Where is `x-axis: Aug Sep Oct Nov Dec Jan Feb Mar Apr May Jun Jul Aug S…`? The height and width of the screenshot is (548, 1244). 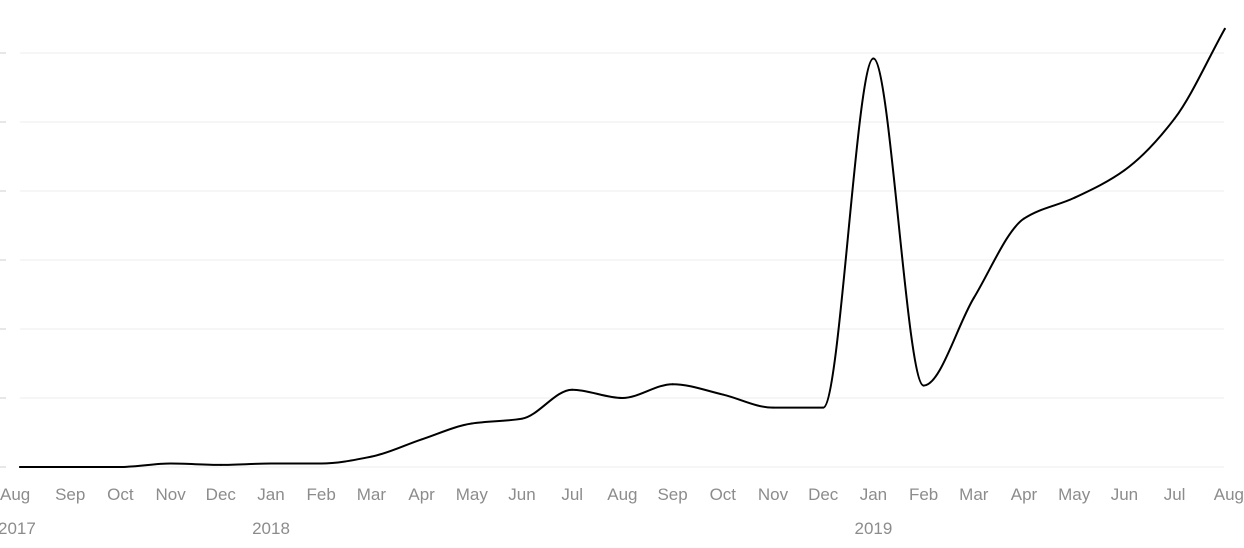
x-axis: Aug Sep Oct Nov Dec Jan Feb Mar Apr May Jun Jul Aug S… is located at coordinates (622, 511).